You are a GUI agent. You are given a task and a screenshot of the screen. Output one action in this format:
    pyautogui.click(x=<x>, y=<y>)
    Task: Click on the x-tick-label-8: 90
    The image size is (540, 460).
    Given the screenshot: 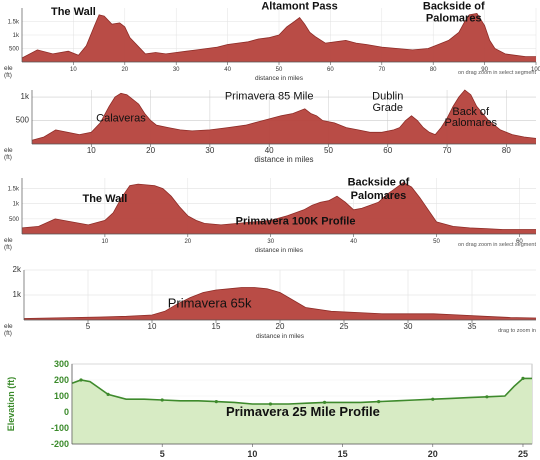 What is the action you would take?
    pyautogui.click(x=484, y=70)
    